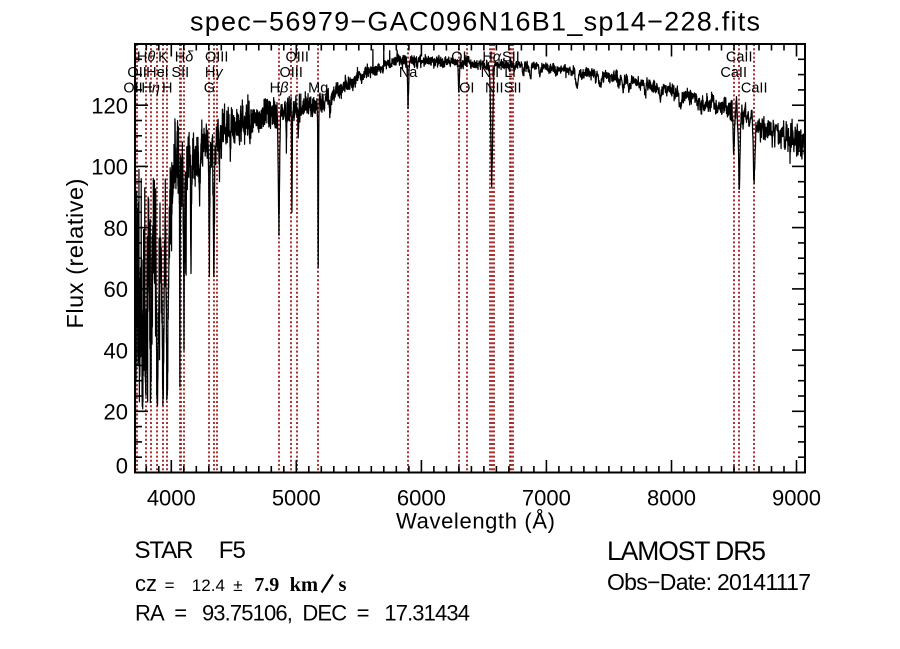  Describe the element at coordinates (475, 22) in the screenshot. I see `svg-text:spec−56979−GAC096N16B1_sp14−22: spec−56979−GAC096N16B1_sp14−228.fits` at that location.